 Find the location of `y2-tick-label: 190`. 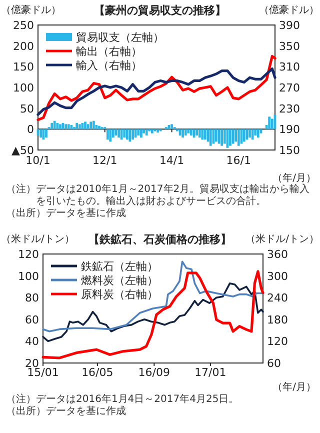

y2-tick-label: 190 is located at coordinates (289, 129).